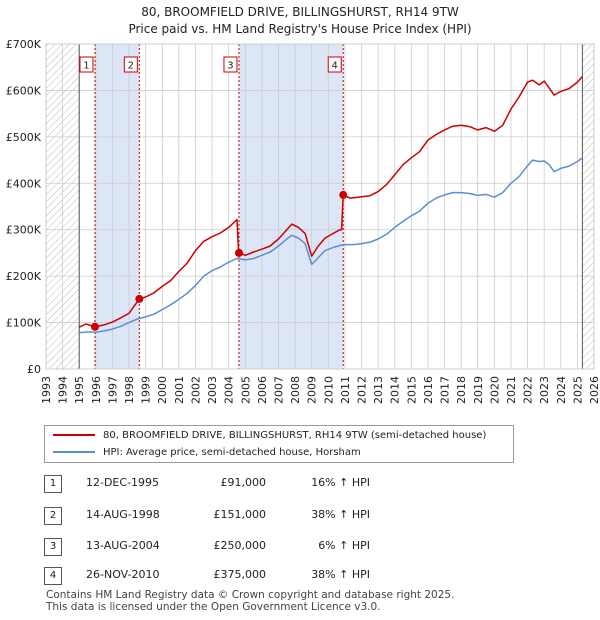 The image size is (600, 620). Describe the element at coordinates (362, 390) in the screenshot. I see `x-tick-label: 2012` at that location.